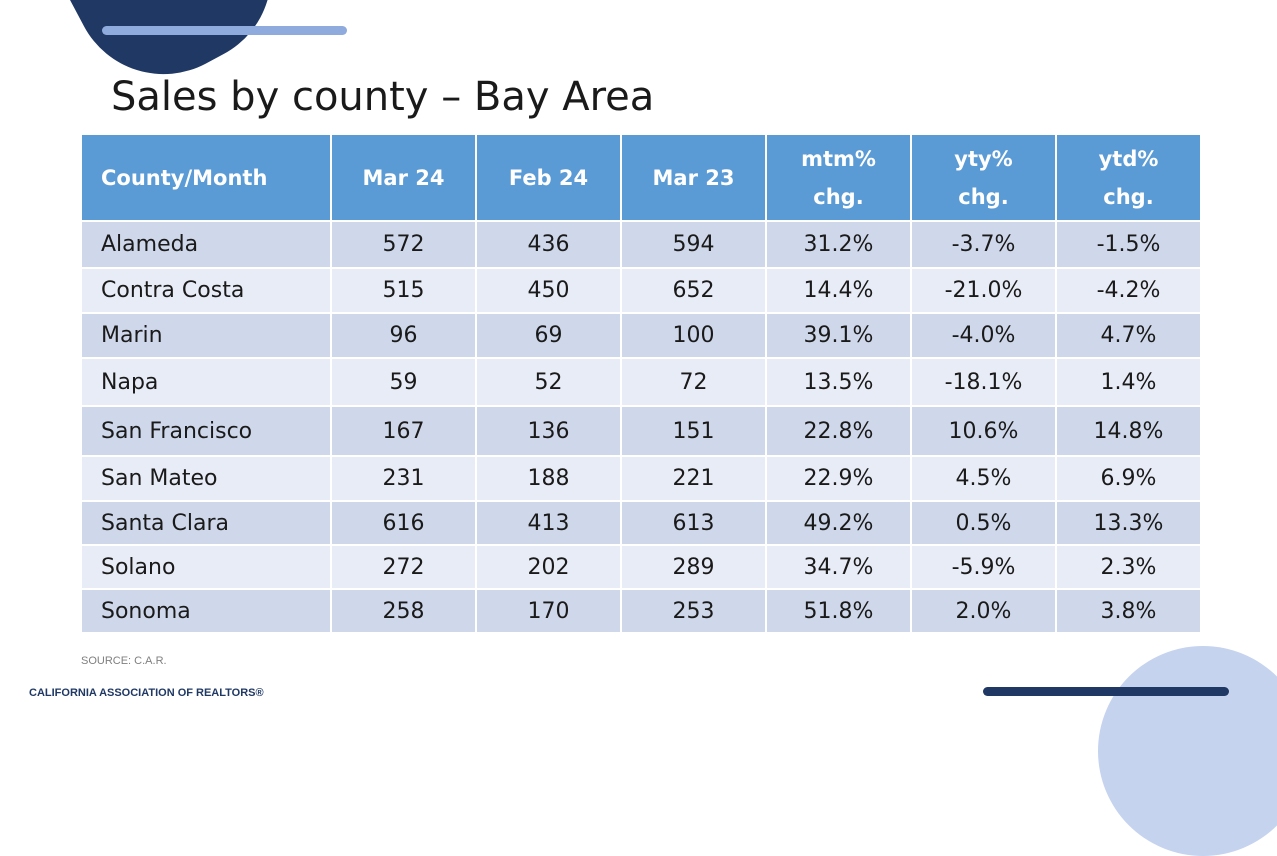 Image resolution: width=1277 pixels, height=856 pixels. I want to click on cell-mar-23: 289, so click(693, 567).